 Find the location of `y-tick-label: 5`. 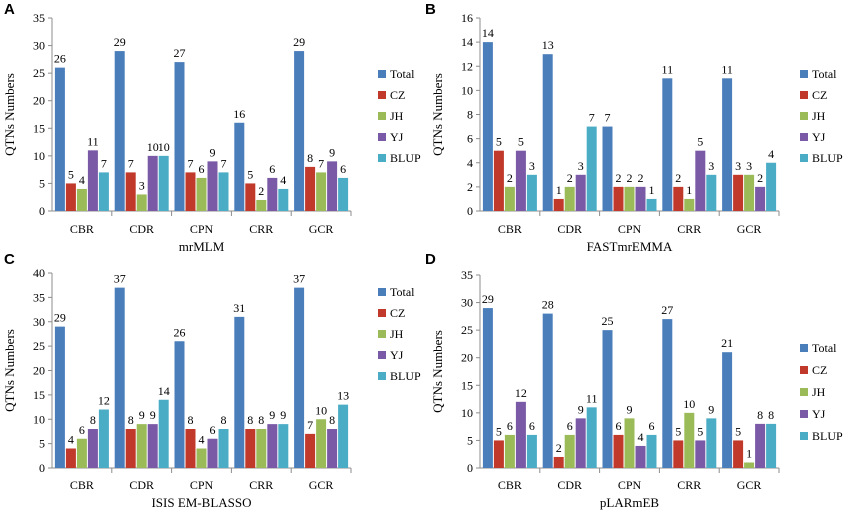

y-tick-label: 5 is located at coordinates (470, 440).